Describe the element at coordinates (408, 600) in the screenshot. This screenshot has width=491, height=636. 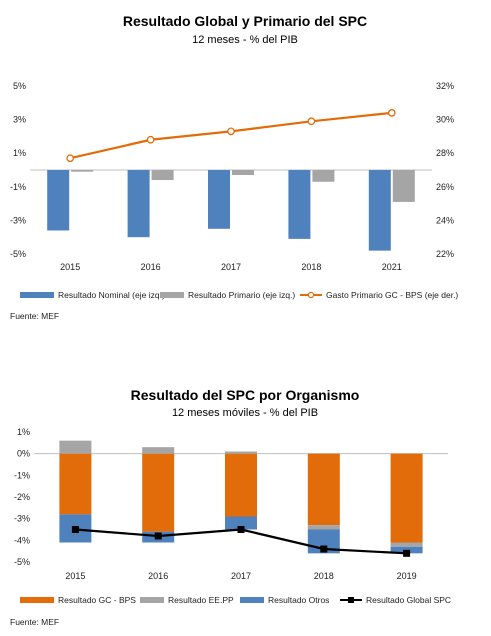
I see `legend-label-global: Resultado Global SPC` at that location.